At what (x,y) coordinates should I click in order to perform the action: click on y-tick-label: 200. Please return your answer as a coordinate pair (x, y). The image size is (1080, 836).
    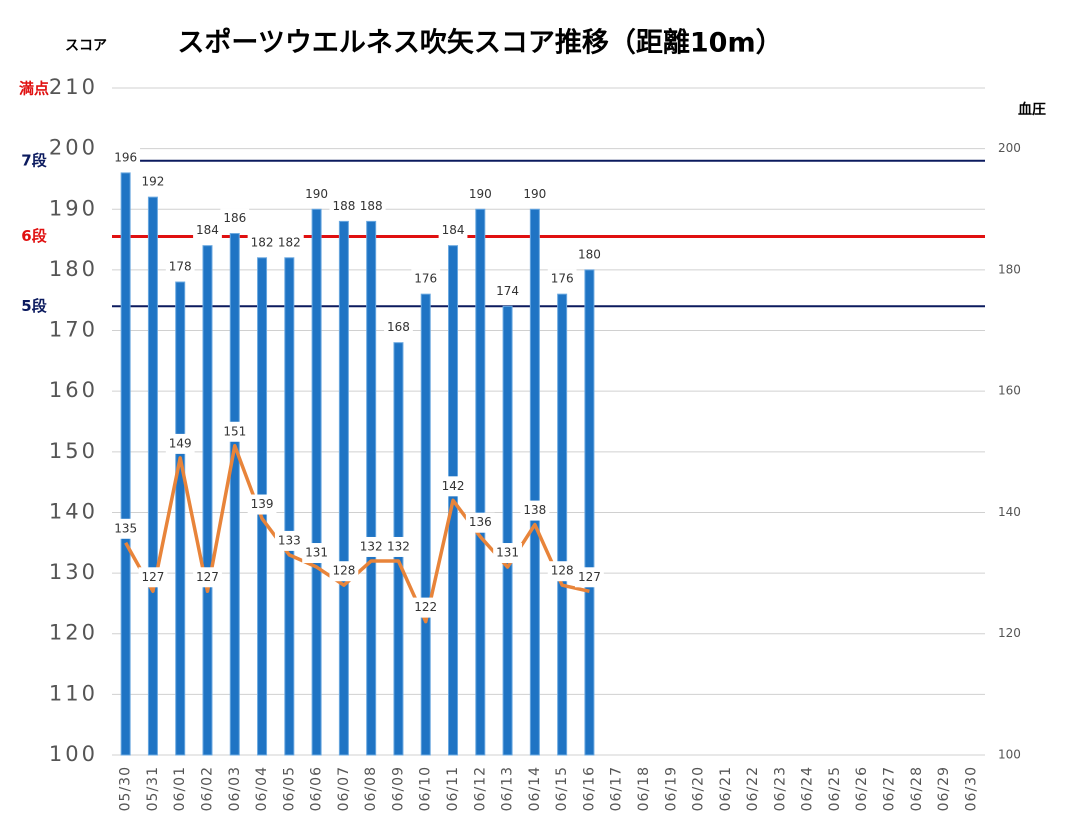
    Looking at the image, I should click on (73, 148).